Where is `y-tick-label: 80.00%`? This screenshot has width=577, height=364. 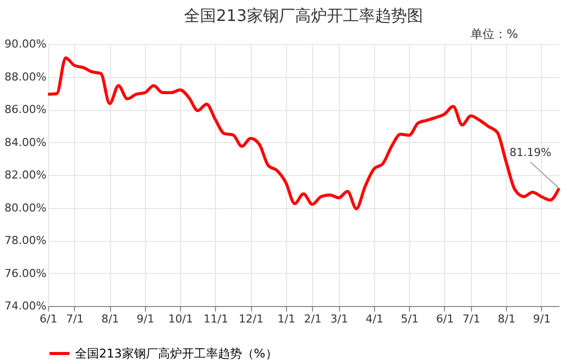 y-tick-label: 80.00% is located at coordinates (25, 207).